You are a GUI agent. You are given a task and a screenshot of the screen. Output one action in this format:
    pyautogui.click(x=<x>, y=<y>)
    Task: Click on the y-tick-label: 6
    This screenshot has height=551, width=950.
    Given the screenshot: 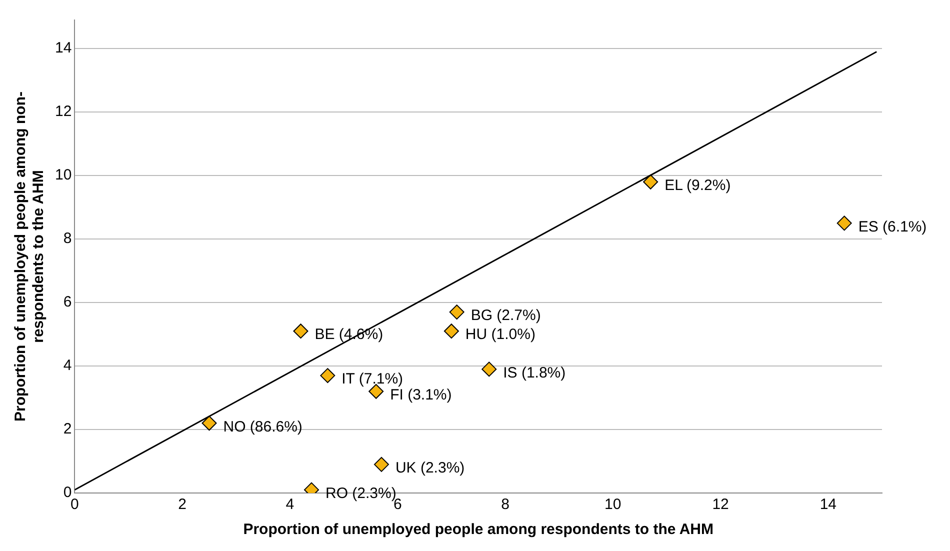 What is the action you would take?
    pyautogui.click(x=67, y=302)
    